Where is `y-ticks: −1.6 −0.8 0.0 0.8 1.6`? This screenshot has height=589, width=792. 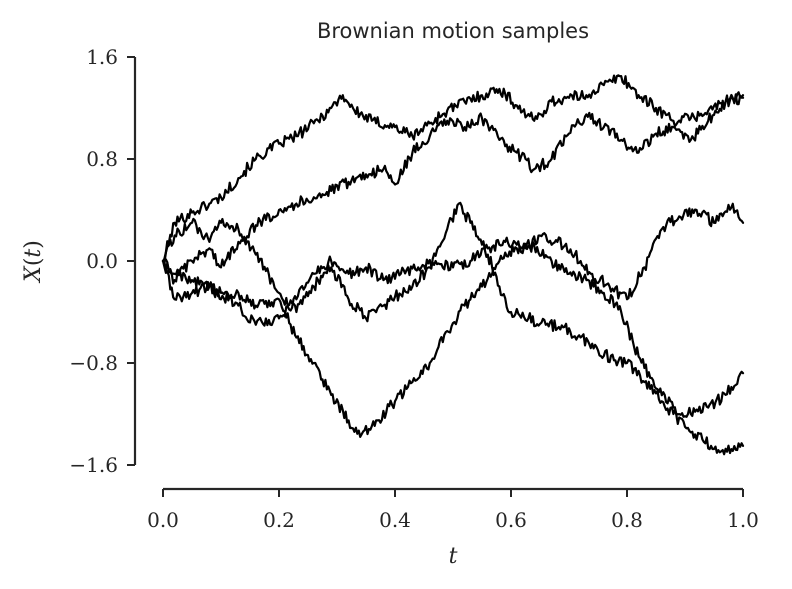 y-ticks: −1.6 −0.8 0.0 0.8 1.6 is located at coordinates (102, 261).